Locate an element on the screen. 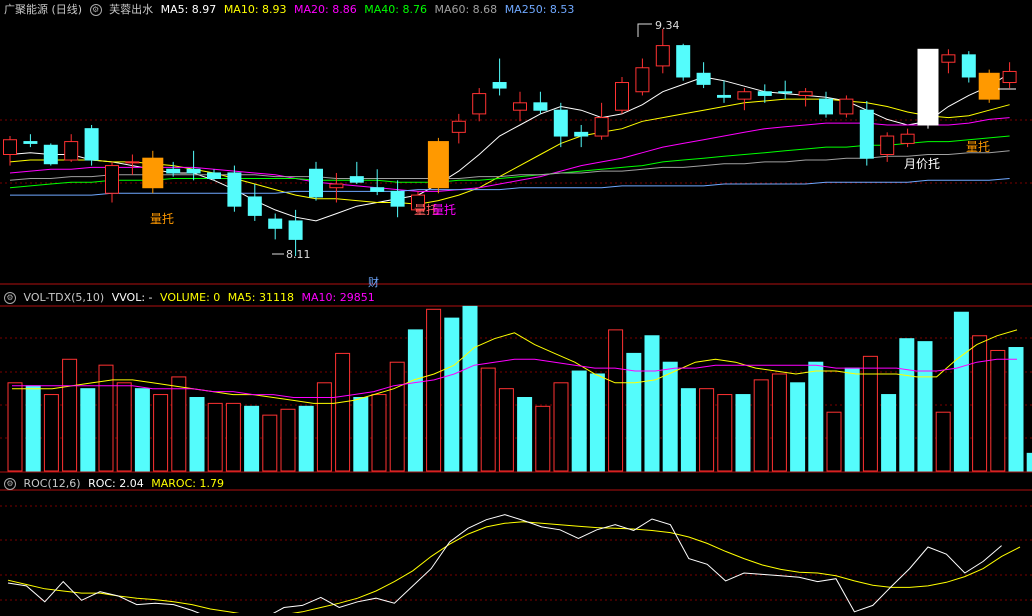 The width and height of the screenshot is (1032, 616). price-ma60-line is located at coordinates (509, 165).